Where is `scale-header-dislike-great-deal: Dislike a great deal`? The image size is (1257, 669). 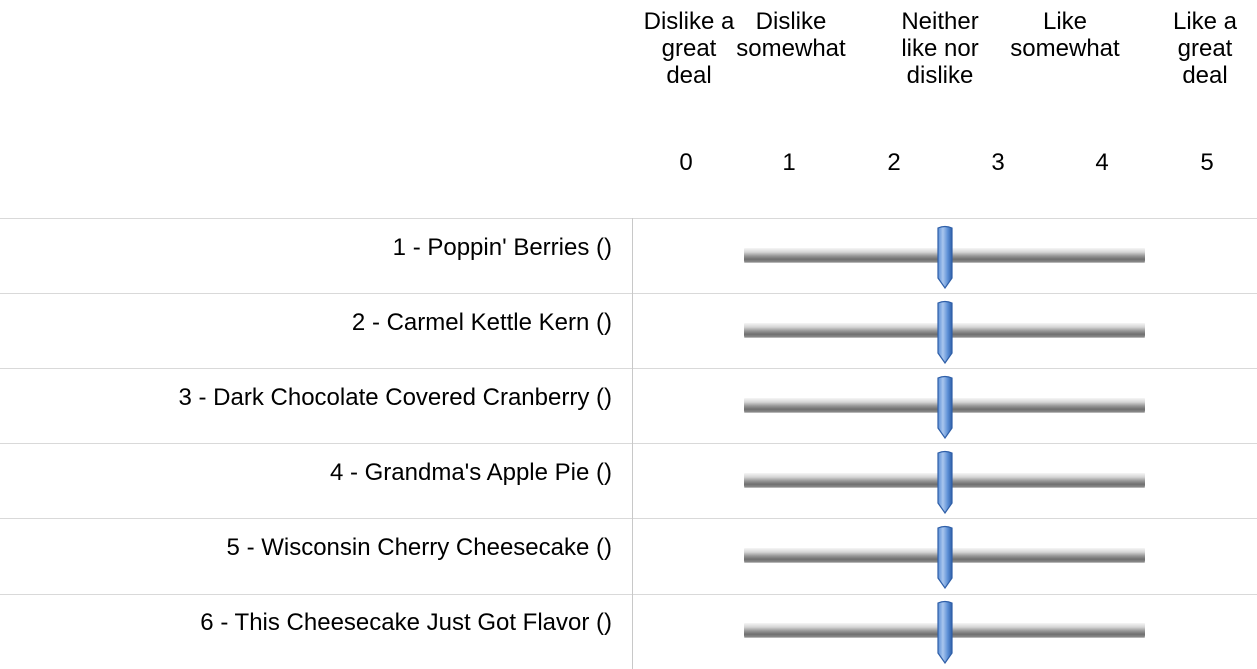 scale-header-dislike-great-deal: Dislike a great deal is located at coordinates (689, 48).